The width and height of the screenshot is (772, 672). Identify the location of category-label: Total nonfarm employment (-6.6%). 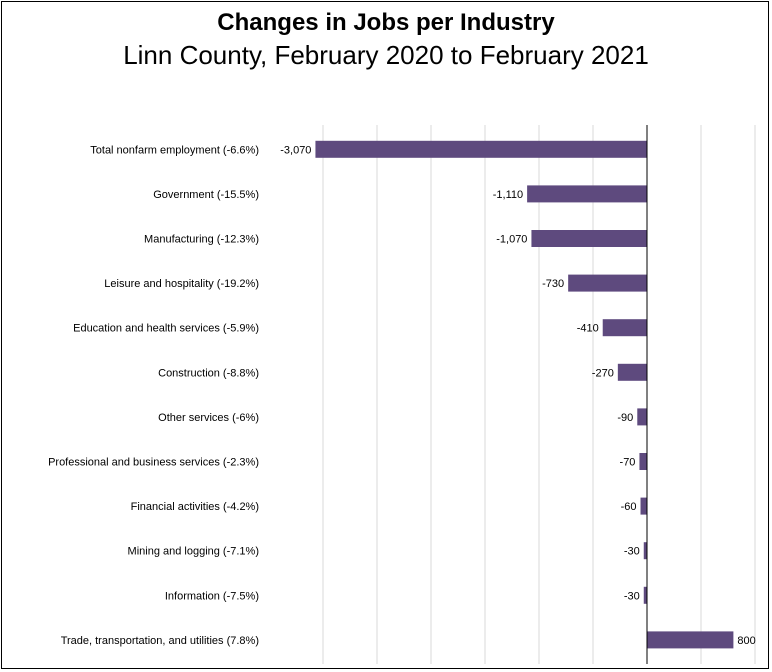
(174, 150).